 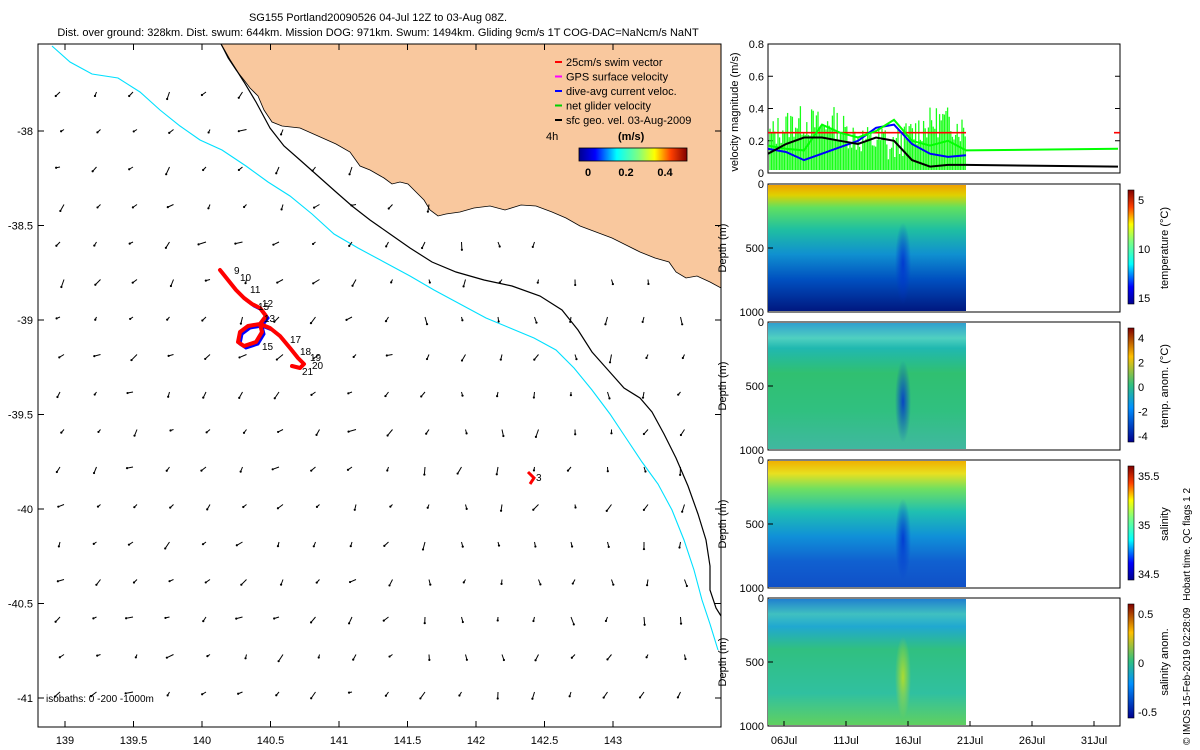 I want to click on time-xtick-label: 11Jul, so click(x=845, y=741).